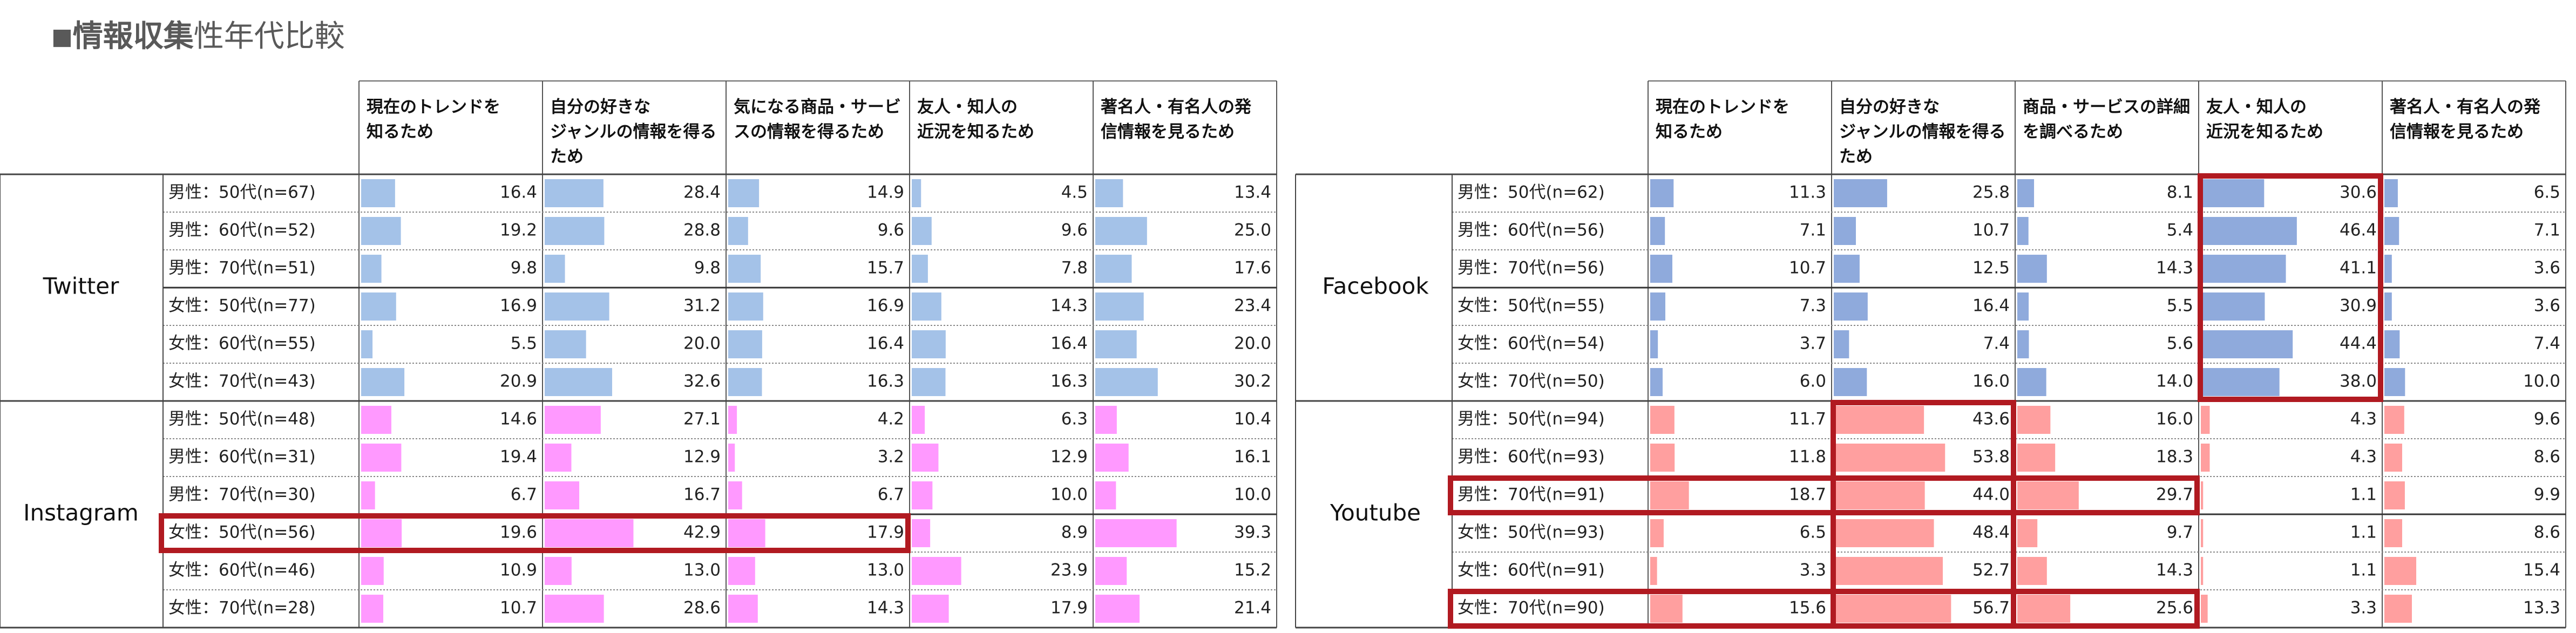 This screenshot has height=633, width=2576. I want to click on segment-label: 女性：50代(n=55), so click(1531, 306).